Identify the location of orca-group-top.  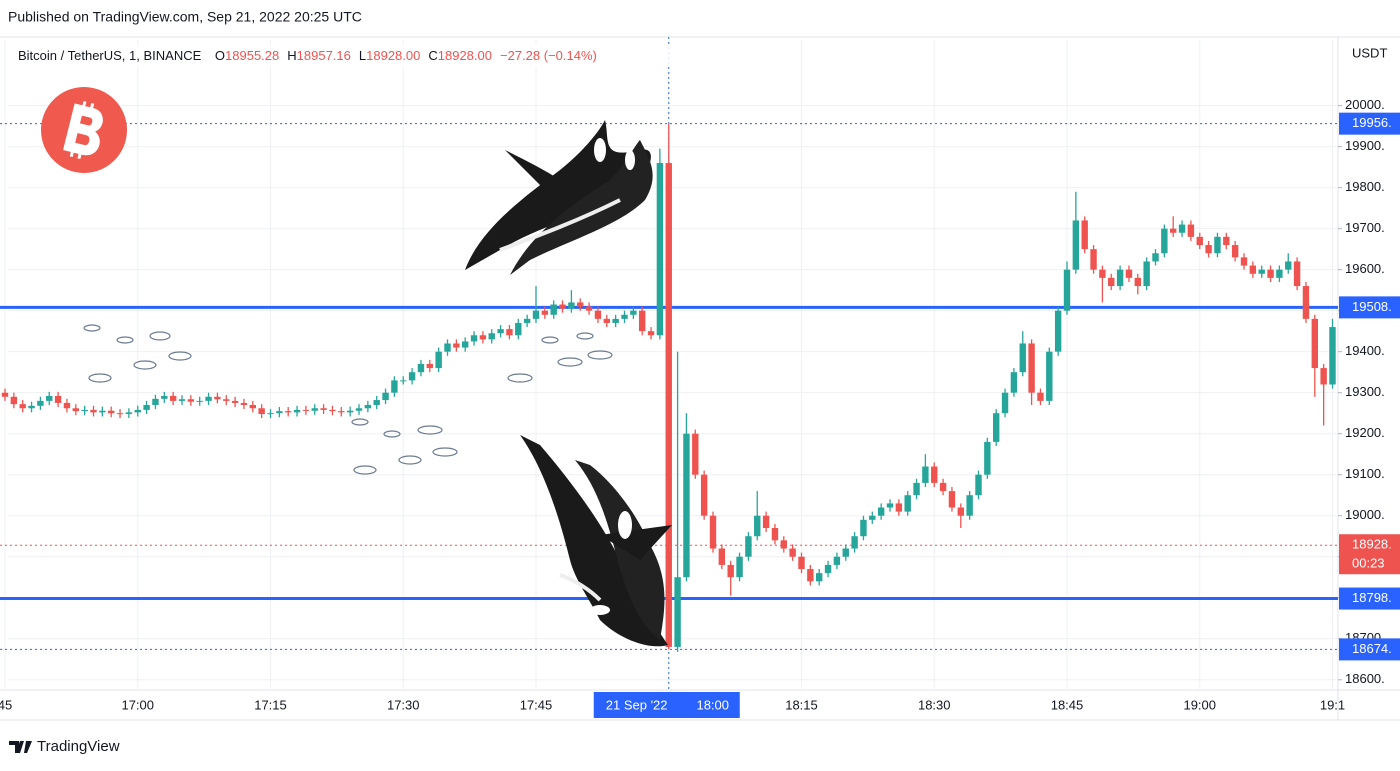
(559, 197).